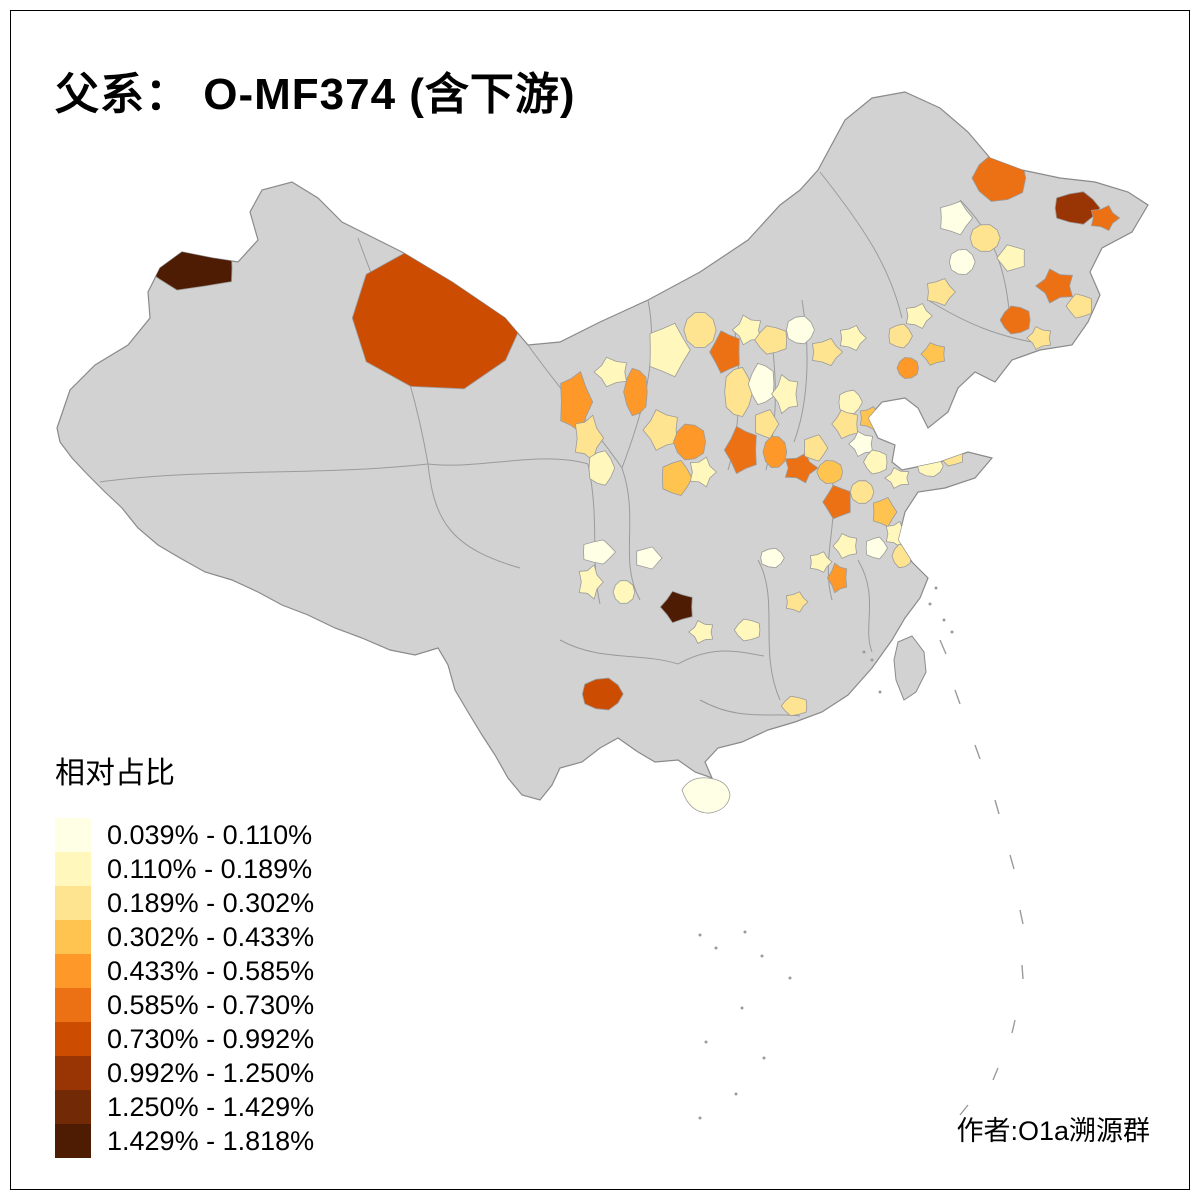 This screenshot has width=1200, height=1200. I want to click on legend-row: 0.433% - 0.585%, so click(184, 971).